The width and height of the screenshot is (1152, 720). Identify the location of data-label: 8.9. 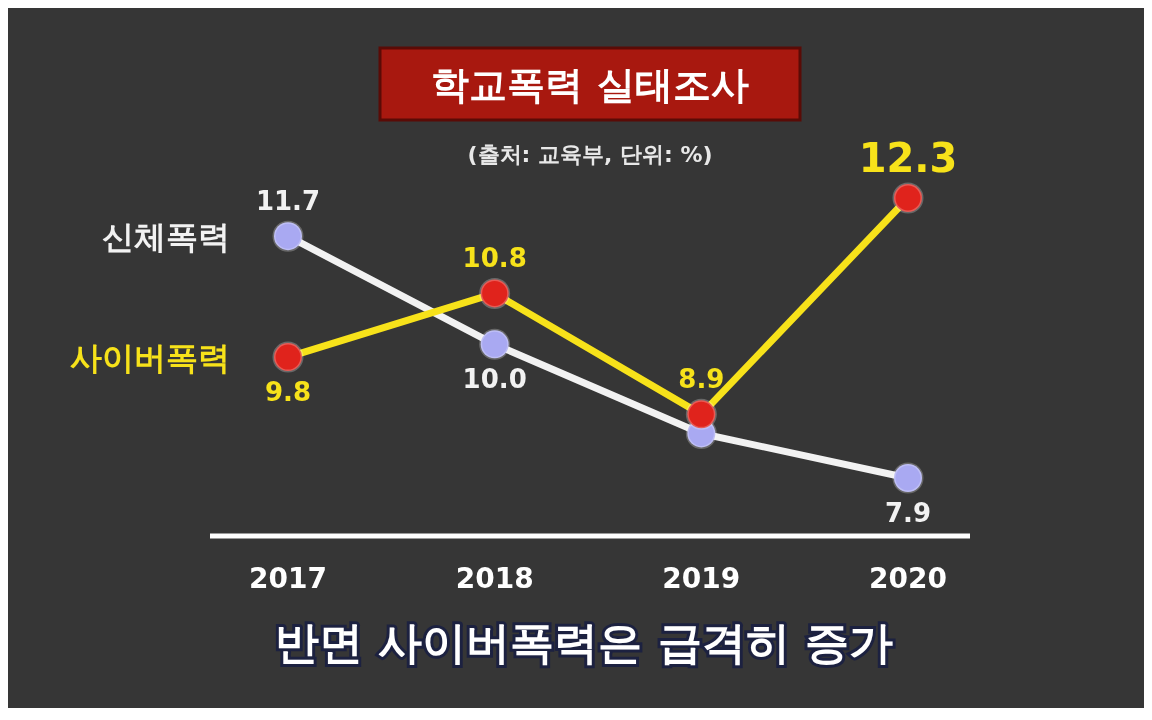
(701, 379).